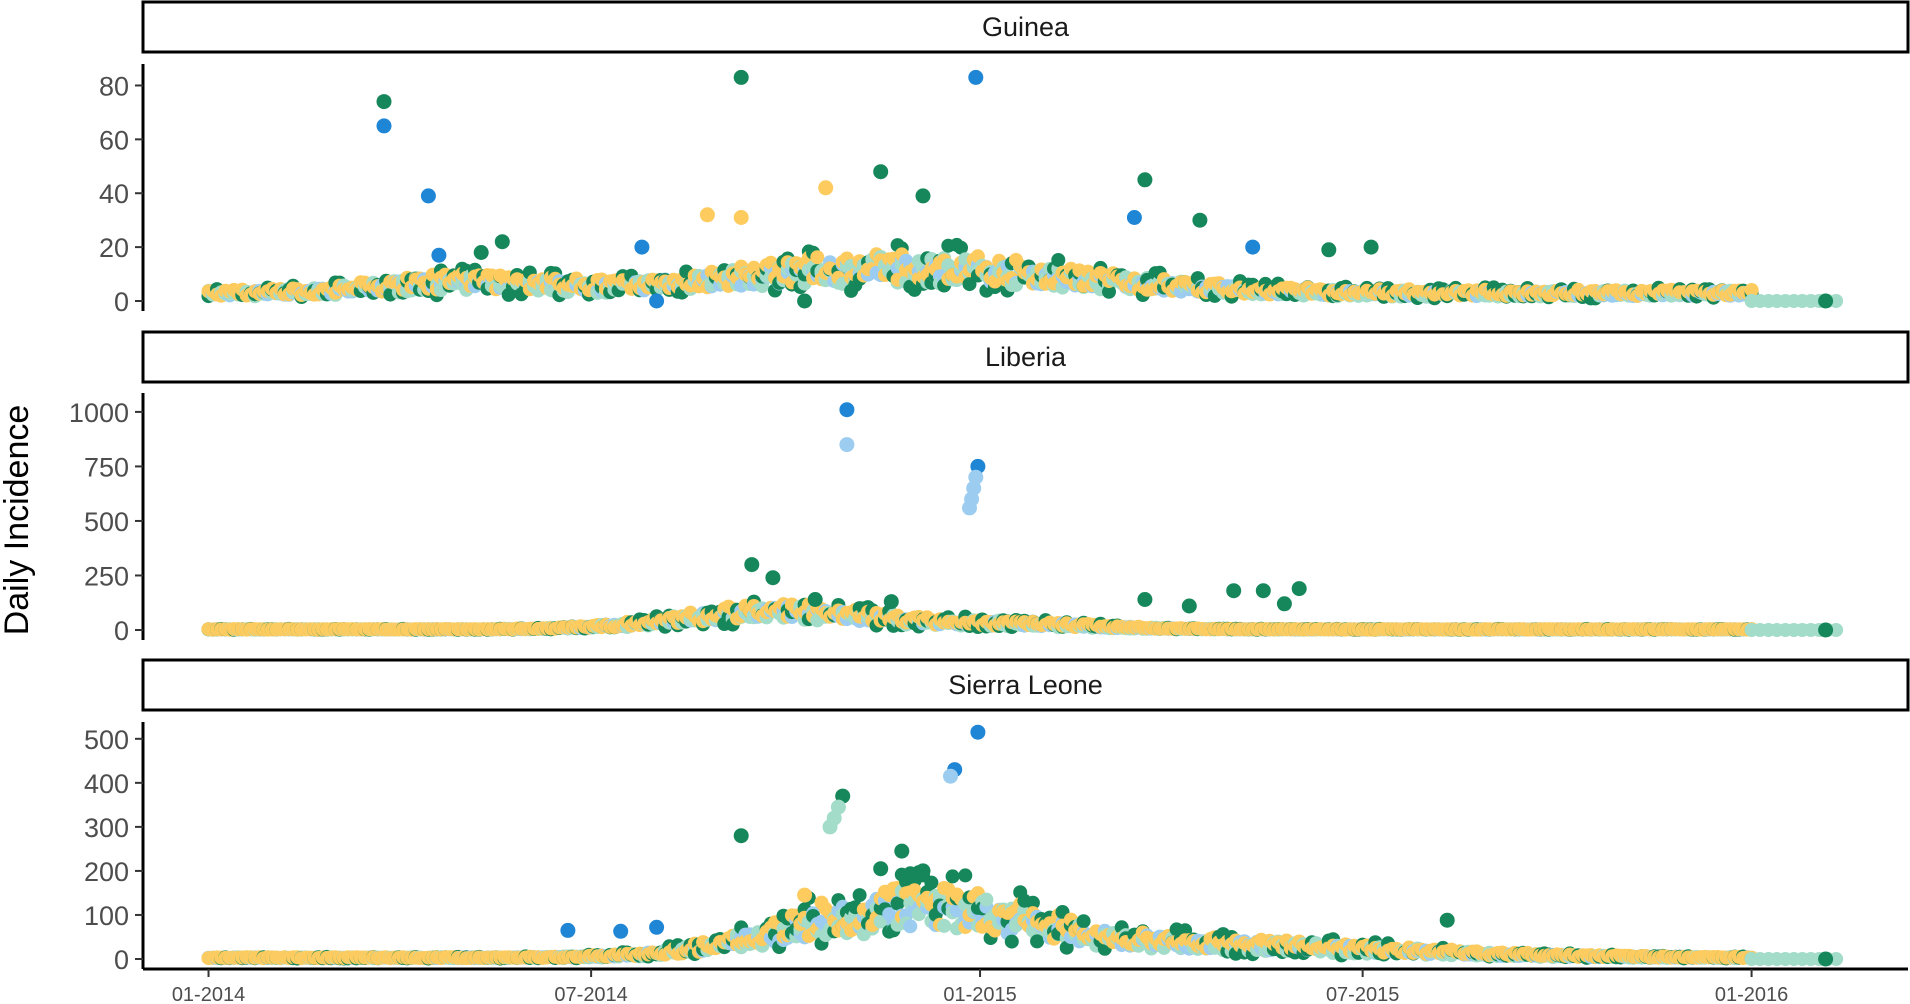 This screenshot has width=1910, height=1004. What do you see at coordinates (1025, 985) in the screenshot?
I see `x-axis: 01-2014 07-2014 01-2015 07-2015 01-2016` at bounding box center [1025, 985].